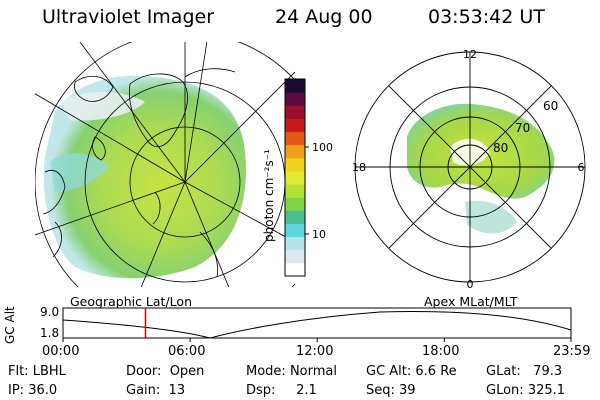 The height and width of the screenshot is (400, 600). Describe the element at coordinates (156, 390) in the screenshot. I see `status-gain: Gain: 13` at that location.